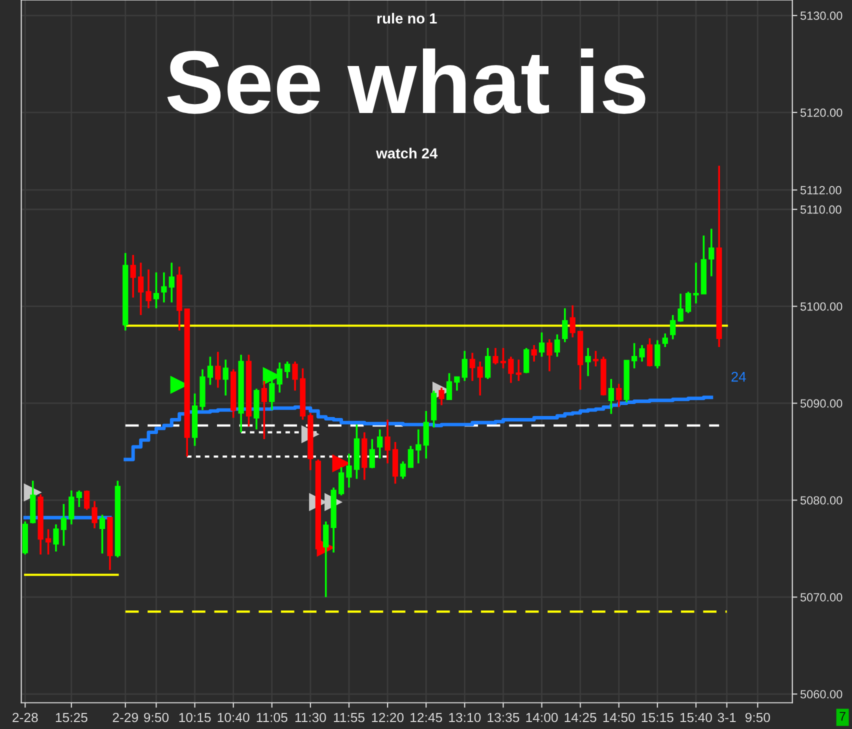  I want to click on annotation: rule no 1, so click(407, 18).